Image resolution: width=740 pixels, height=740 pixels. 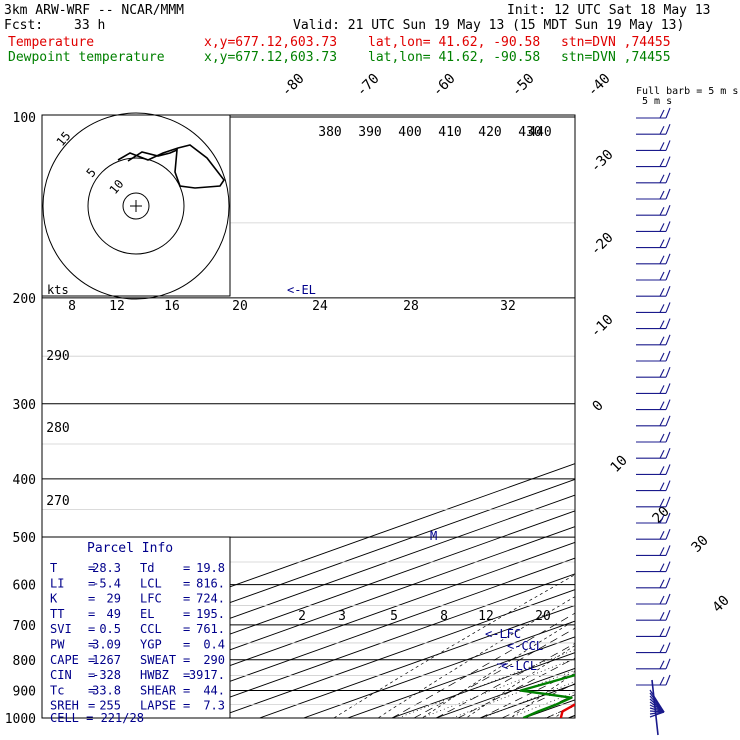 What do you see at coordinates (158, 706) in the screenshot?
I see `parcel-value: LAPSE` at bounding box center [158, 706].